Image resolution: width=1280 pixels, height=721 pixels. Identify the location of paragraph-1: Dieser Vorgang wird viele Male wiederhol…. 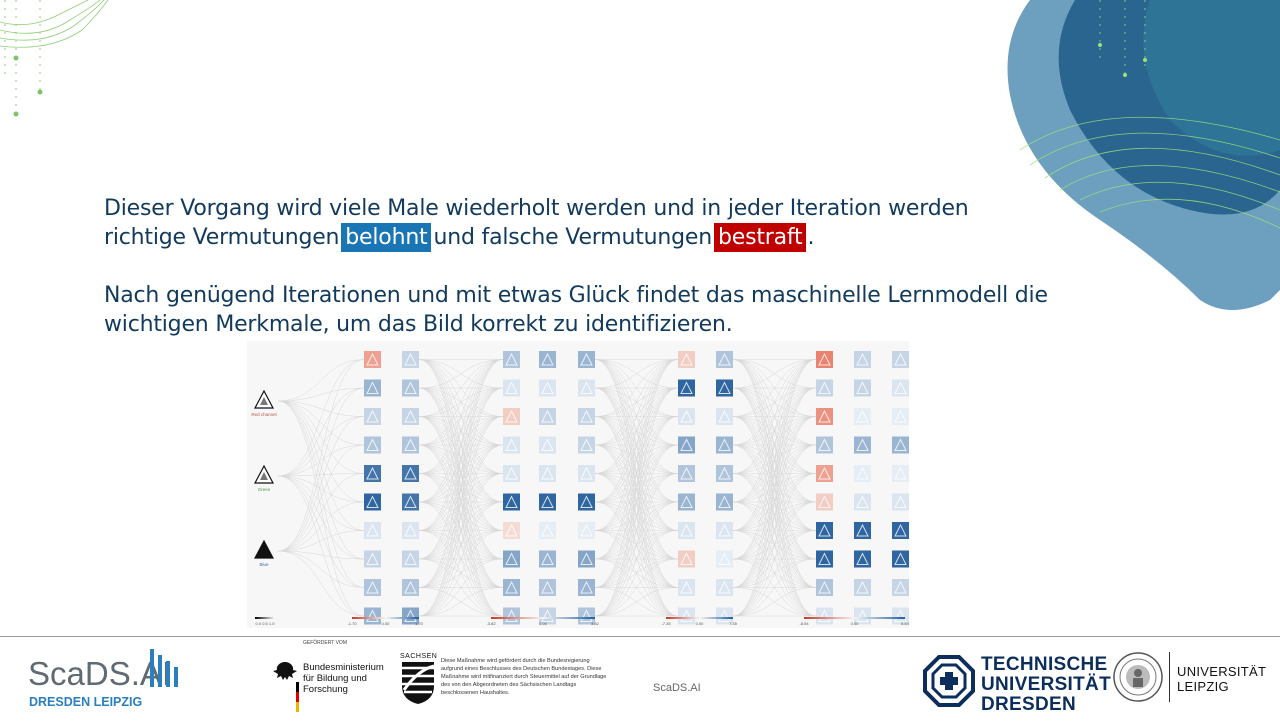
(604, 223).